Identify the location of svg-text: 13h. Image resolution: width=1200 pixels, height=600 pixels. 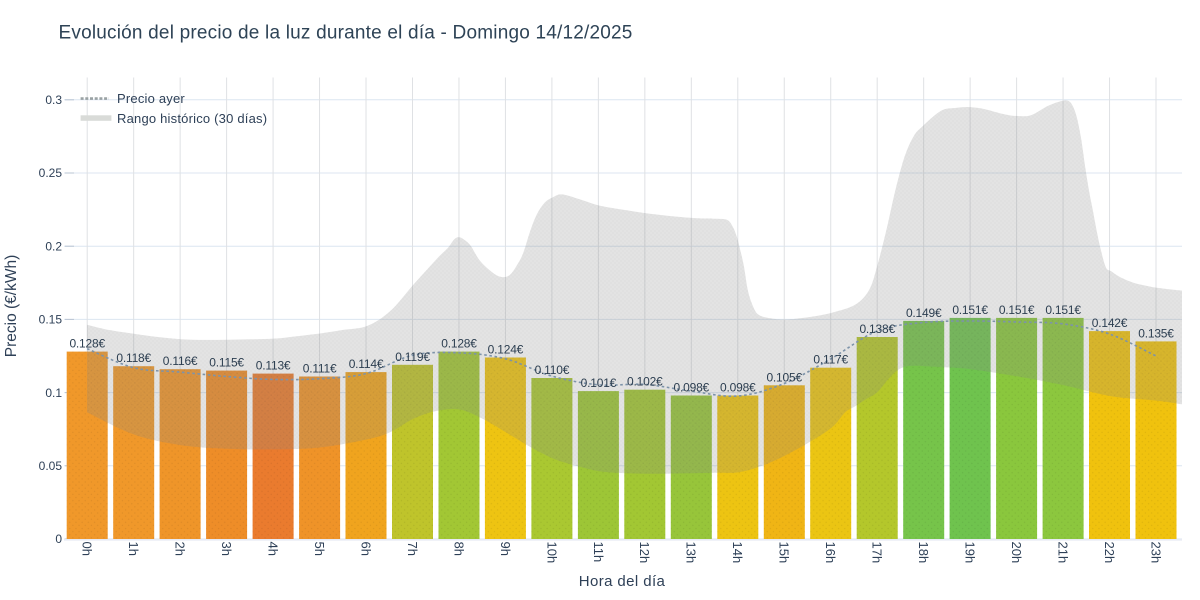
(691, 553).